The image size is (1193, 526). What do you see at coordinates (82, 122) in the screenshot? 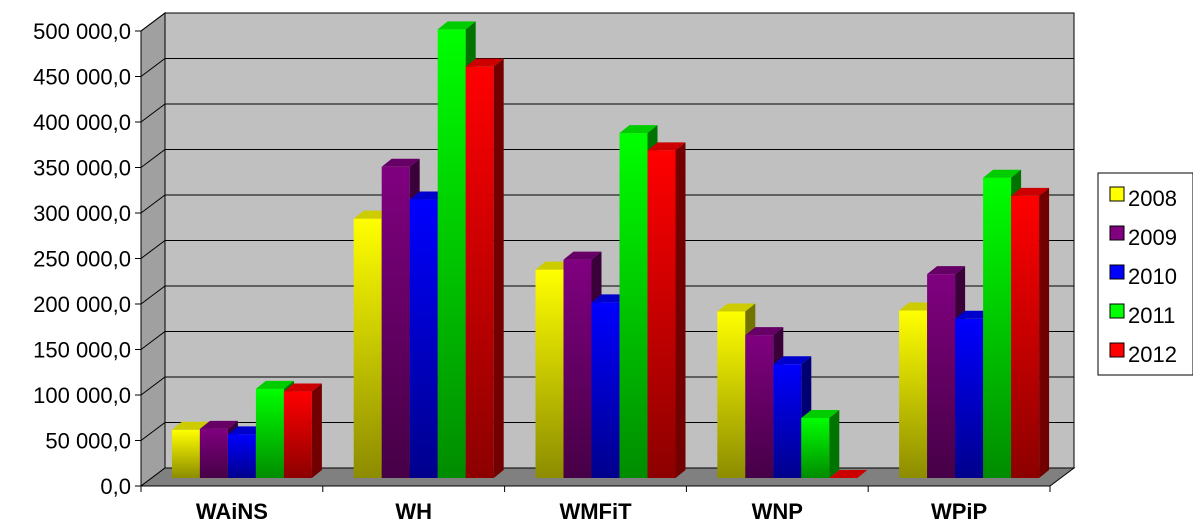
I see `y-tick-label: 400 000,0` at bounding box center [82, 122].